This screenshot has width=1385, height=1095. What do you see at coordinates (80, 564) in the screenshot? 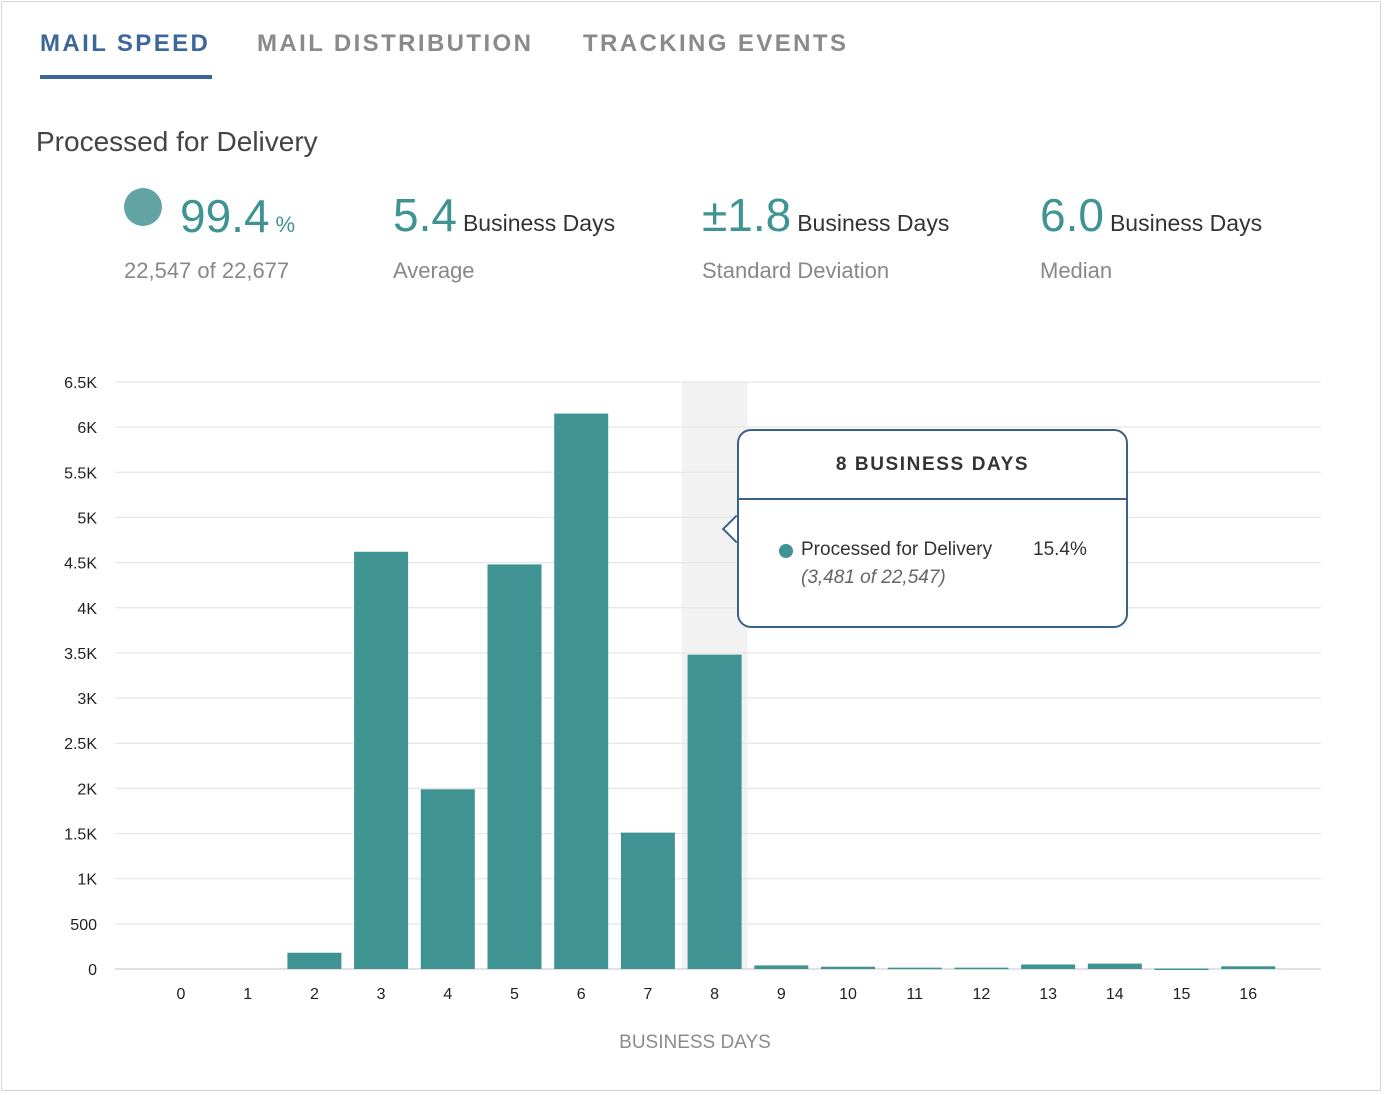
I see `y-tick-label: 4.5K` at bounding box center [80, 564].